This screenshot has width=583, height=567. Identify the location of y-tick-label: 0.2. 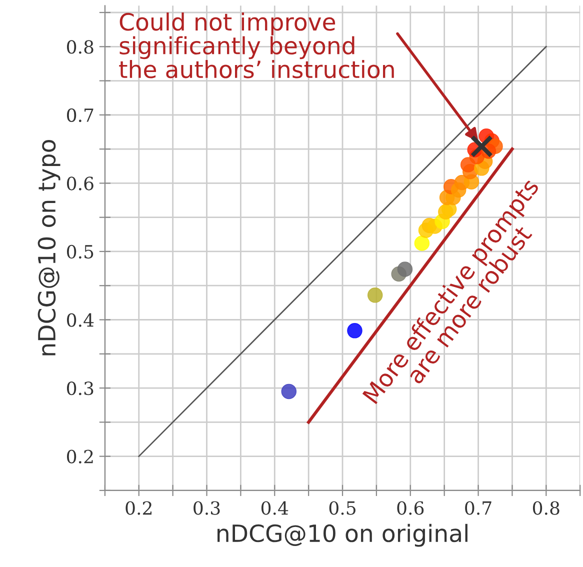
(80, 457).